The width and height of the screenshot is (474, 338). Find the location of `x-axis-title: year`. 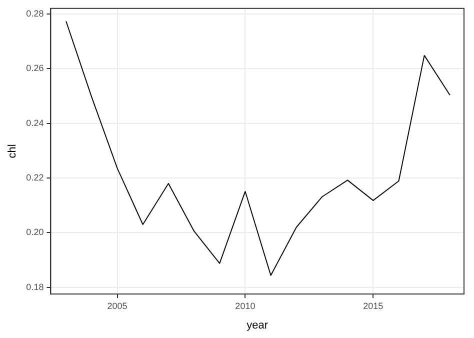

x-axis-title: year is located at coordinates (257, 325).